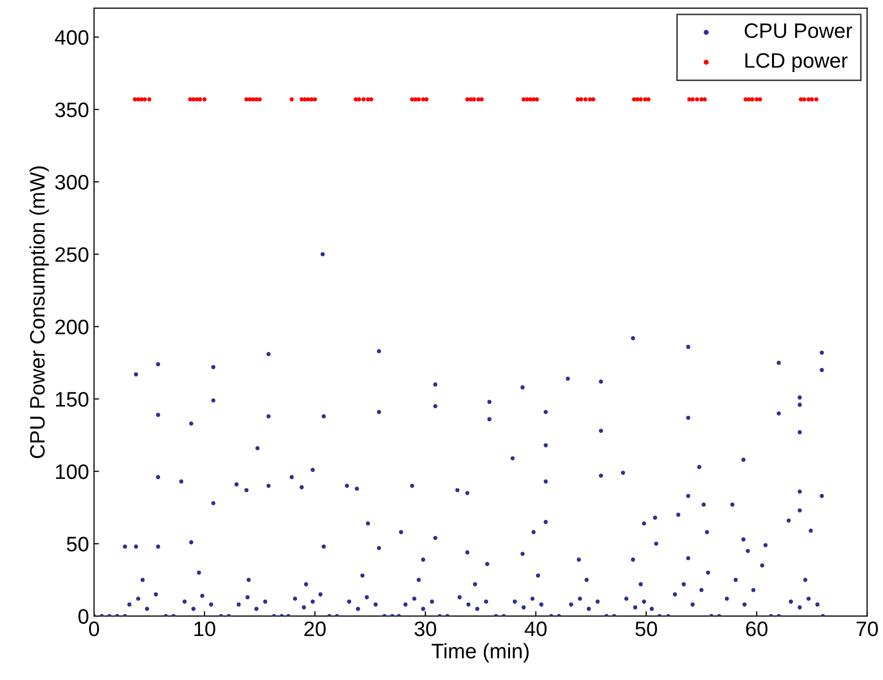 The image size is (883, 680). I want to click on legend-label: CPU Power, so click(798, 30).